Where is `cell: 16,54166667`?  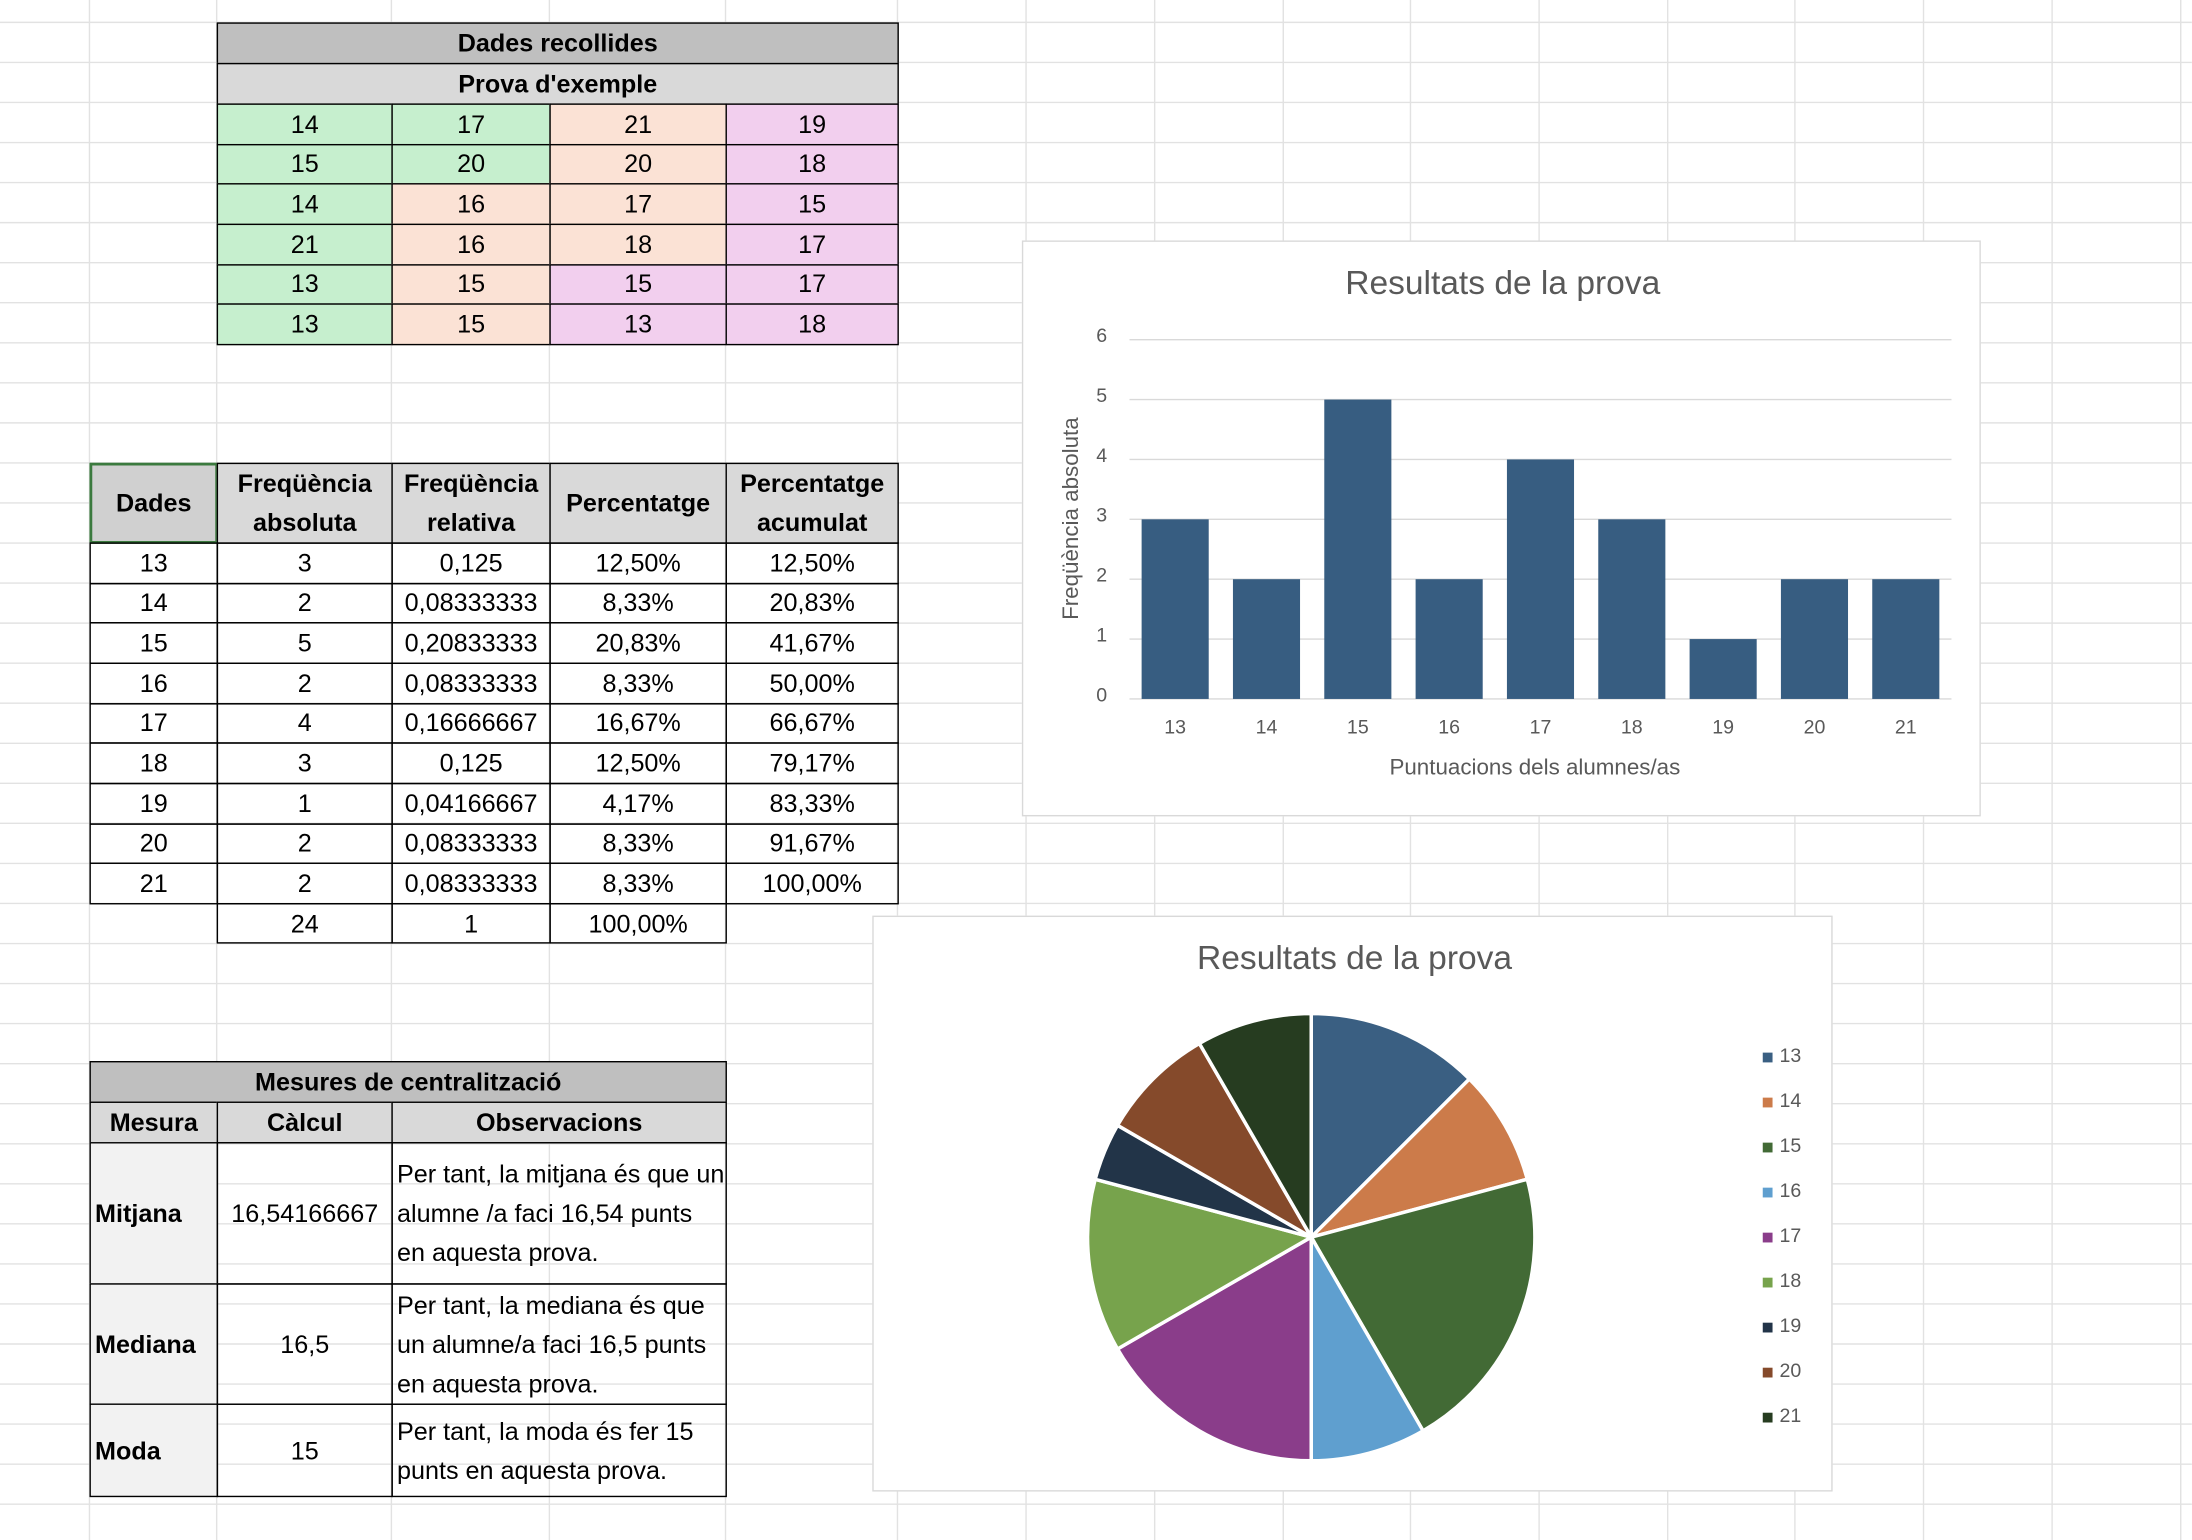 cell: 16,54166667 is located at coordinates (304, 1213).